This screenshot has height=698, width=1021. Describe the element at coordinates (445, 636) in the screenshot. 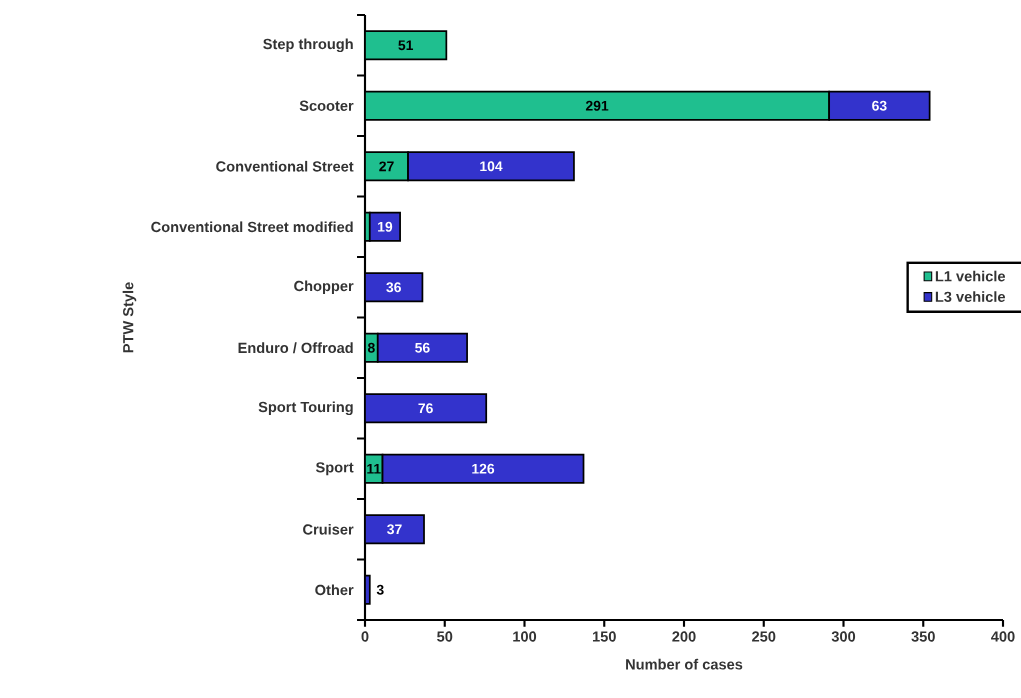

I see `x-tick-label: 50` at that location.